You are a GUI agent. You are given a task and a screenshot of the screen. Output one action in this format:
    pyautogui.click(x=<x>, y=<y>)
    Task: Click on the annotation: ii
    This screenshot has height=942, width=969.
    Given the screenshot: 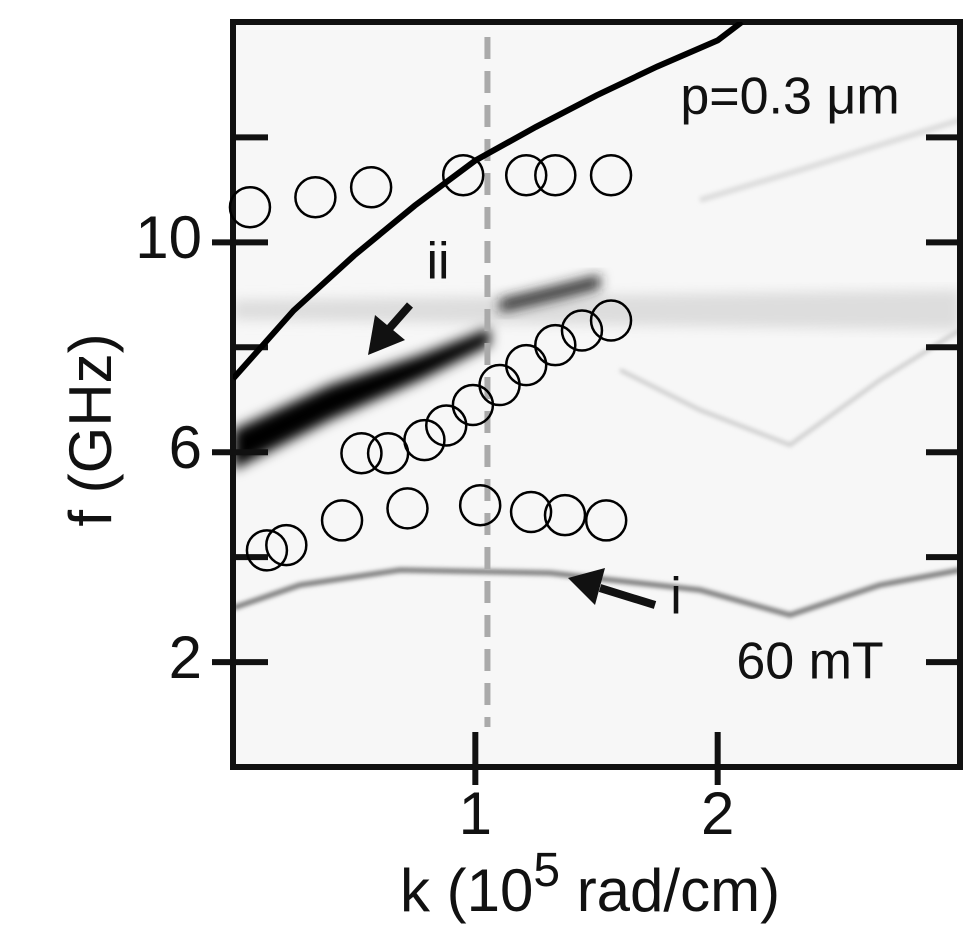 What is the action you would take?
    pyautogui.click(x=437, y=262)
    